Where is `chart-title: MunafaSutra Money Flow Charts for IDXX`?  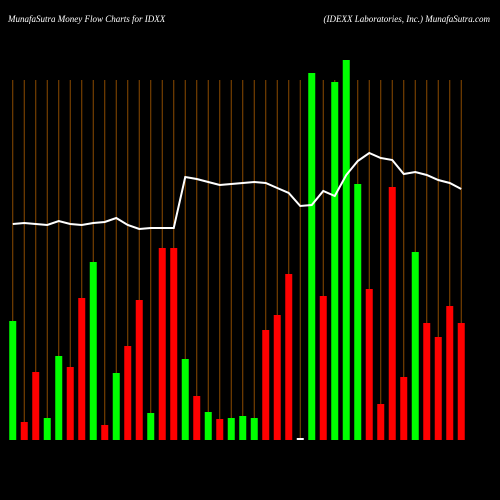 chart-title: MunafaSutra Money Flow Charts for IDXX is located at coordinates (86, 19).